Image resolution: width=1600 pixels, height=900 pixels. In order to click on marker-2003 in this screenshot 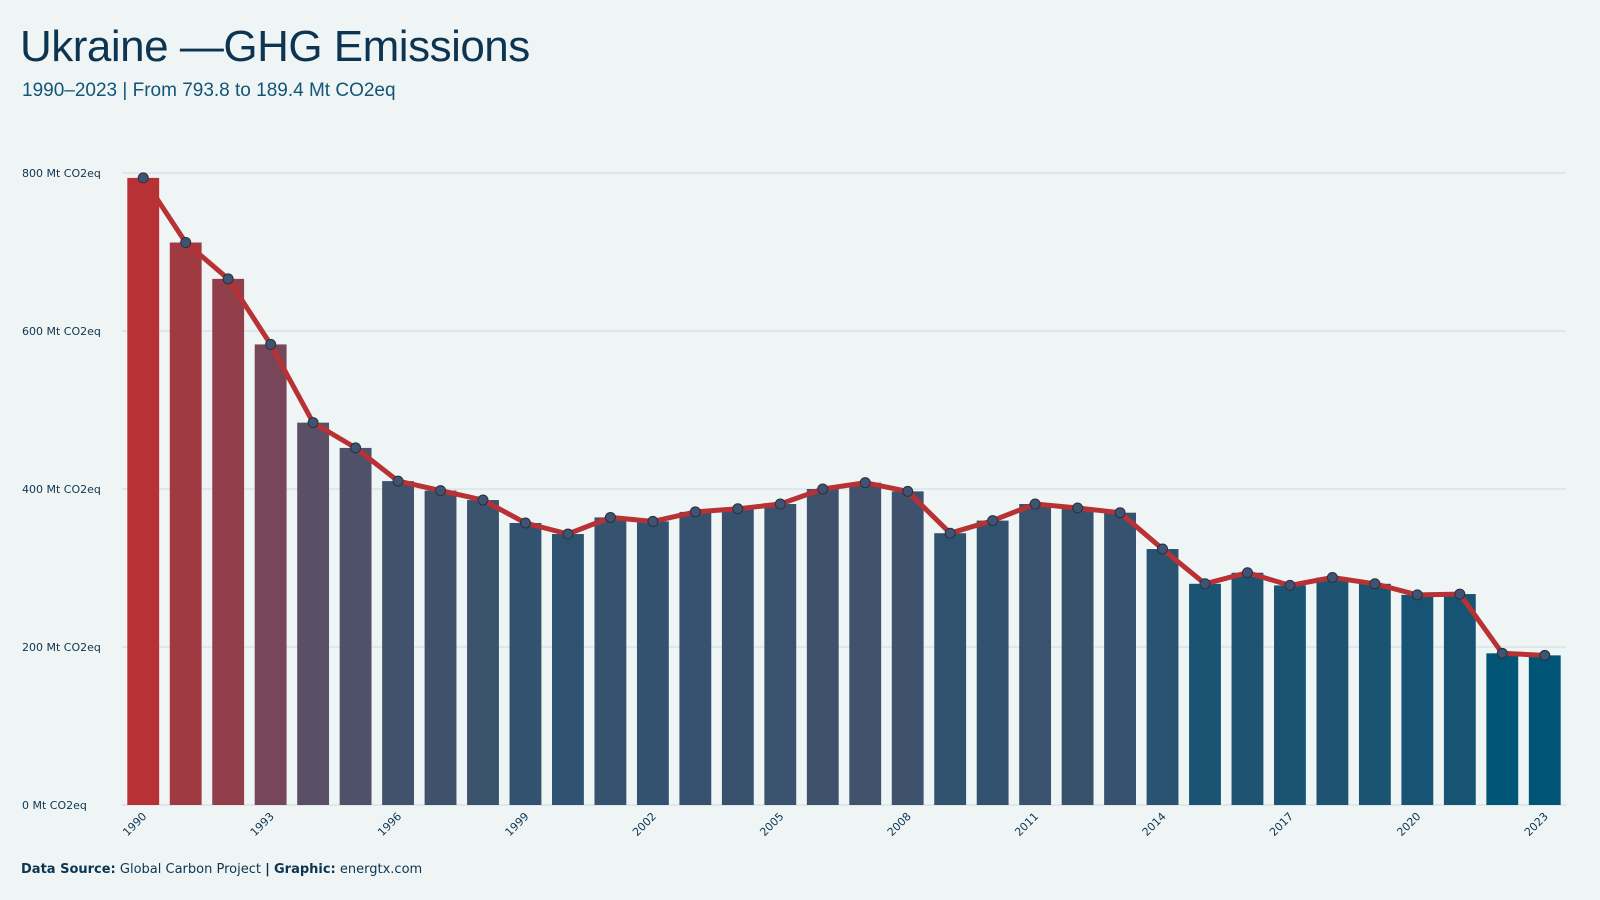, I will do `click(695, 512)`.